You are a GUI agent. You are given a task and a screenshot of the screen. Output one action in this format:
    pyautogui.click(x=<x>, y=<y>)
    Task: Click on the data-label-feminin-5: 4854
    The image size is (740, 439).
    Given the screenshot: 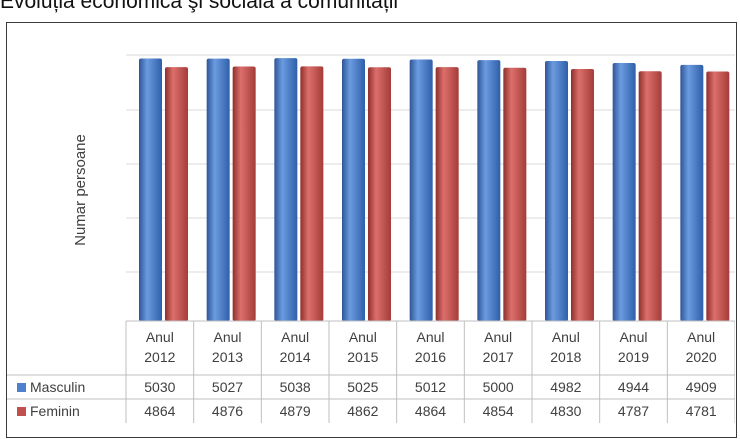 What is the action you would take?
    pyautogui.click(x=498, y=411)
    